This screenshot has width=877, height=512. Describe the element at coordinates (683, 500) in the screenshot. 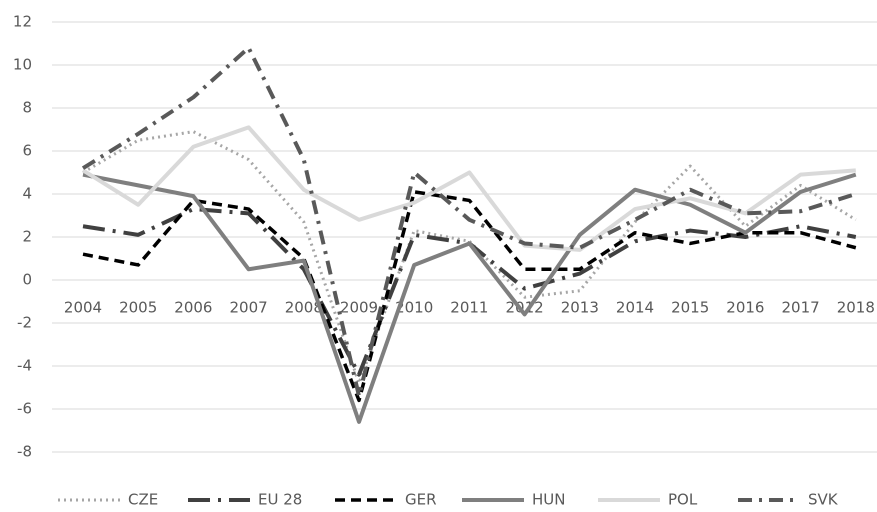

I see `legend-label: POL` at that location.